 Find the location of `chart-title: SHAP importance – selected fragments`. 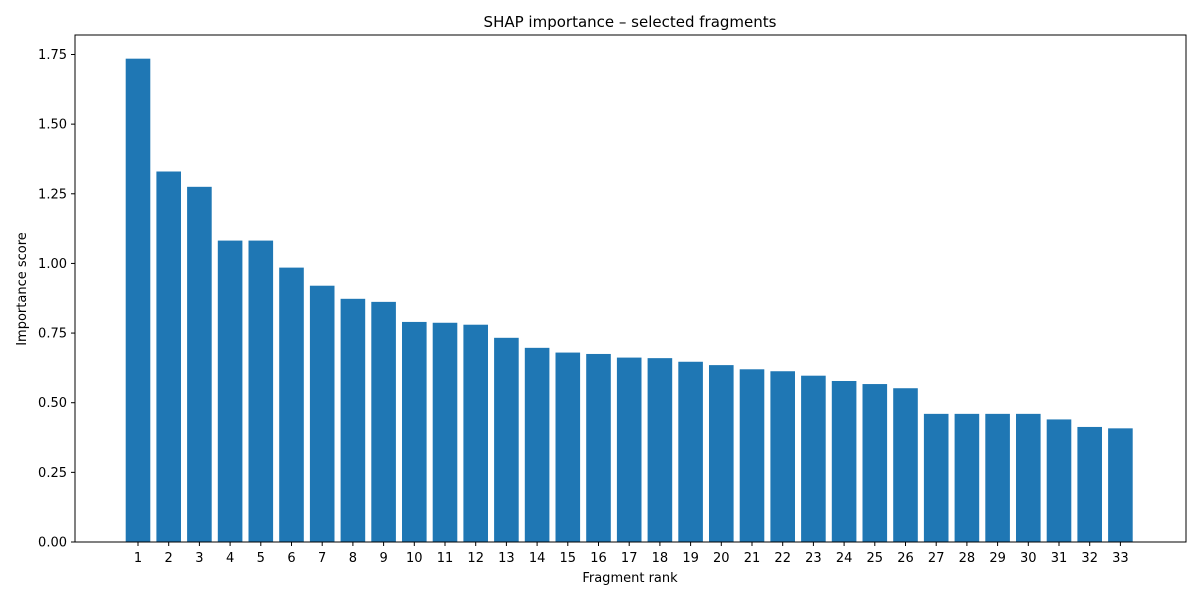

chart-title: SHAP importance – selected fragments is located at coordinates (630, 22).